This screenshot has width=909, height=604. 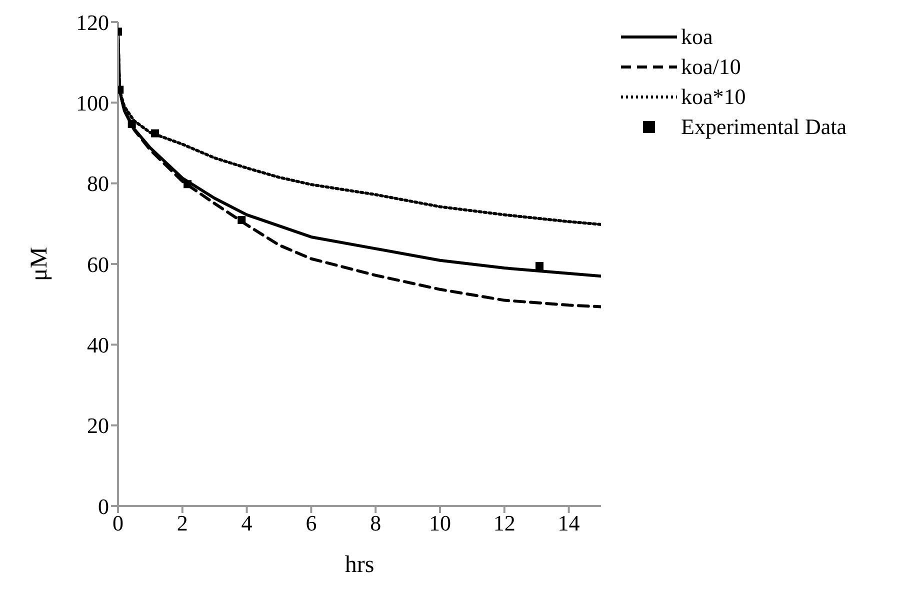 I want to click on y-tick-label: 20, so click(x=98, y=425).